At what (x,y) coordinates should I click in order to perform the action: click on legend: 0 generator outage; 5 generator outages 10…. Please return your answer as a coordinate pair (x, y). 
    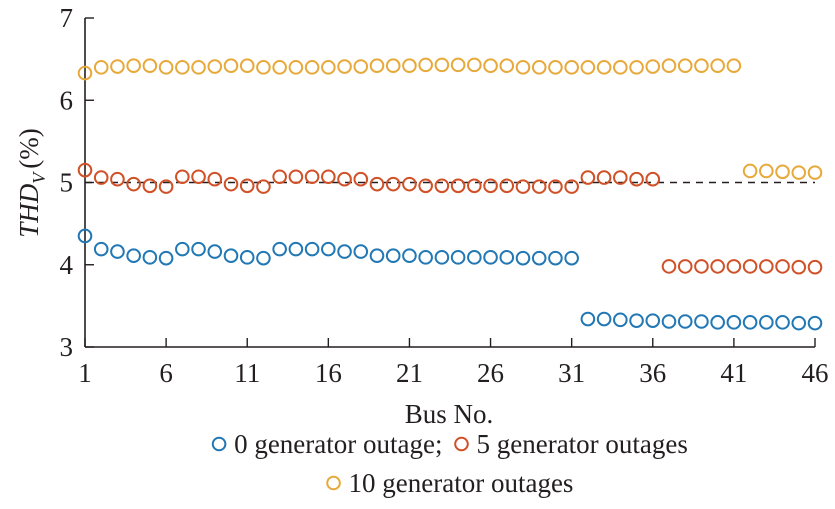
    Looking at the image, I should click on (449, 463).